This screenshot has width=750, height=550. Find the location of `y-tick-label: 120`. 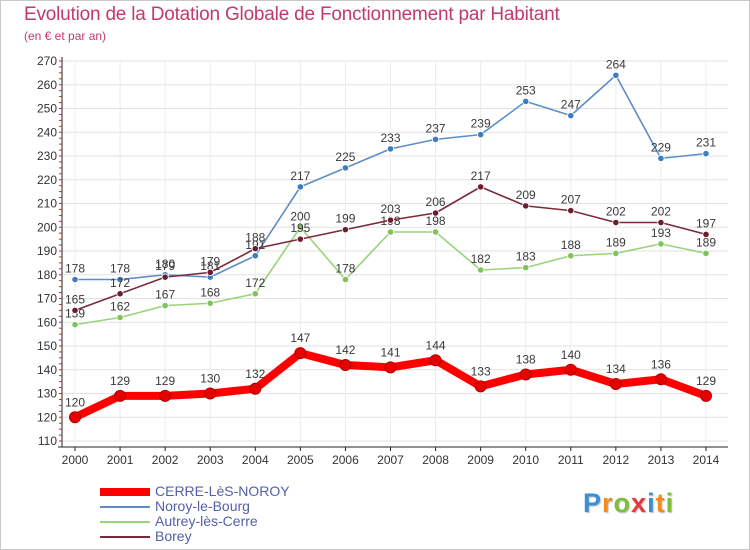

y-tick-label: 120 is located at coordinates (47, 417).